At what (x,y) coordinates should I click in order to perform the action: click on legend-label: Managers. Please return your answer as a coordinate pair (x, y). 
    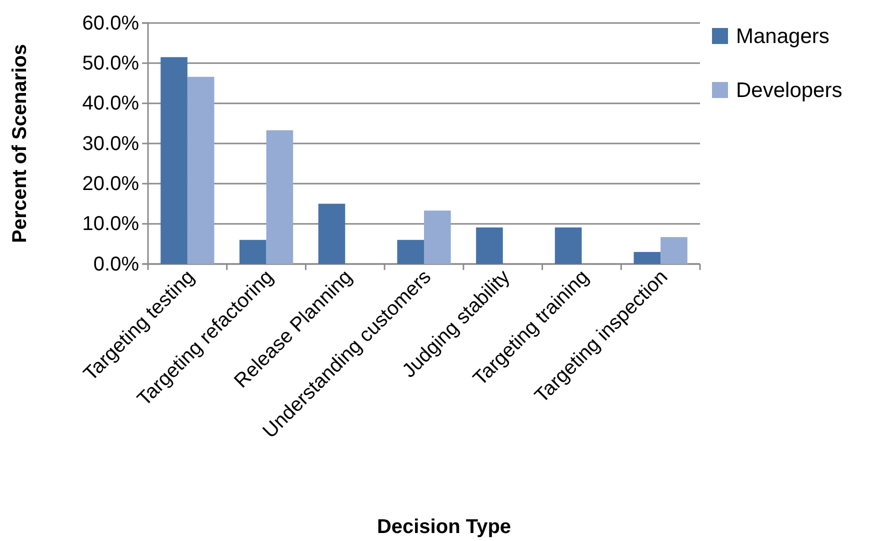
    Looking at the image, I should click on (783, 36).